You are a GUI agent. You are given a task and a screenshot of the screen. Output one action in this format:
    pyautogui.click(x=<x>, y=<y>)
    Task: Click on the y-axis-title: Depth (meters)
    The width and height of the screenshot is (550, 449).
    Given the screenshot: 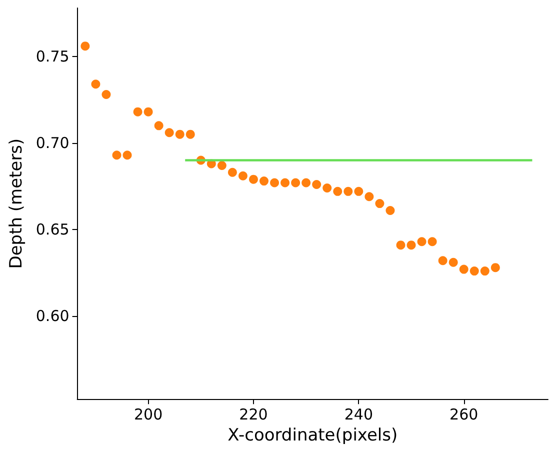 What is the action you would take?
    pyautogui.click(x=16, y=203)
    